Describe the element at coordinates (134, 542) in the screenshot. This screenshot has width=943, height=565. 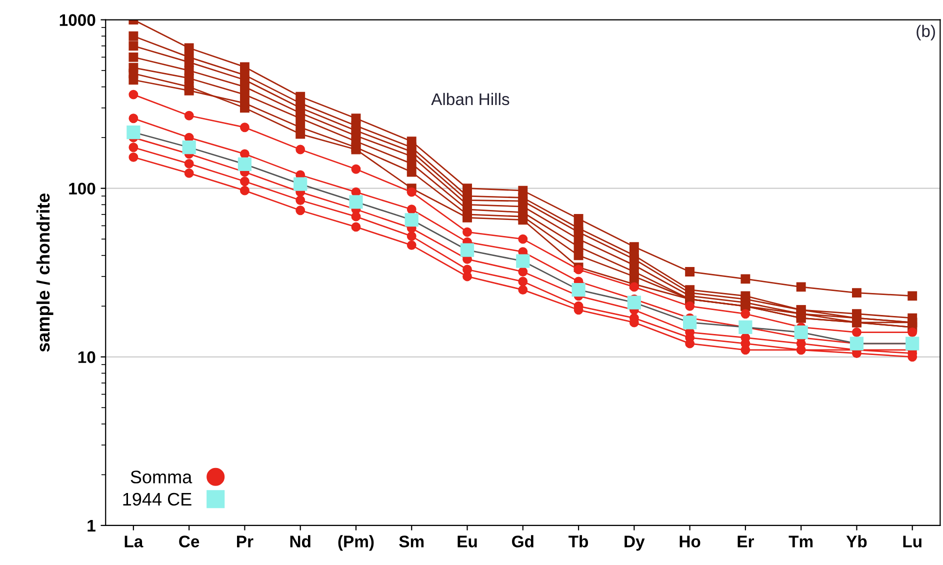
I see `x-tick-label: La` at that location.